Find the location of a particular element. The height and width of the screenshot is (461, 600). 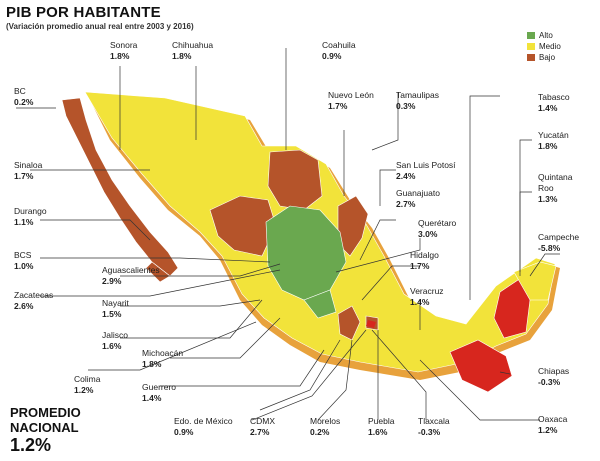

state-name: BC is located at coordinates (20, 91).